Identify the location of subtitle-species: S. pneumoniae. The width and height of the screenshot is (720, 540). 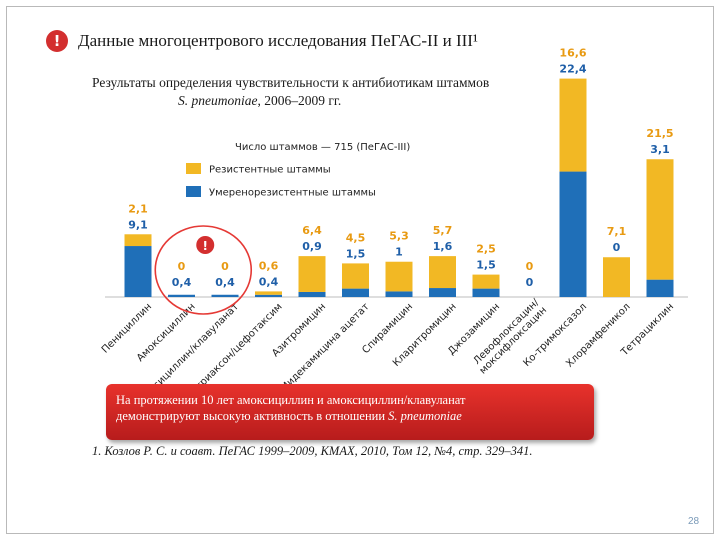
(218, 100).